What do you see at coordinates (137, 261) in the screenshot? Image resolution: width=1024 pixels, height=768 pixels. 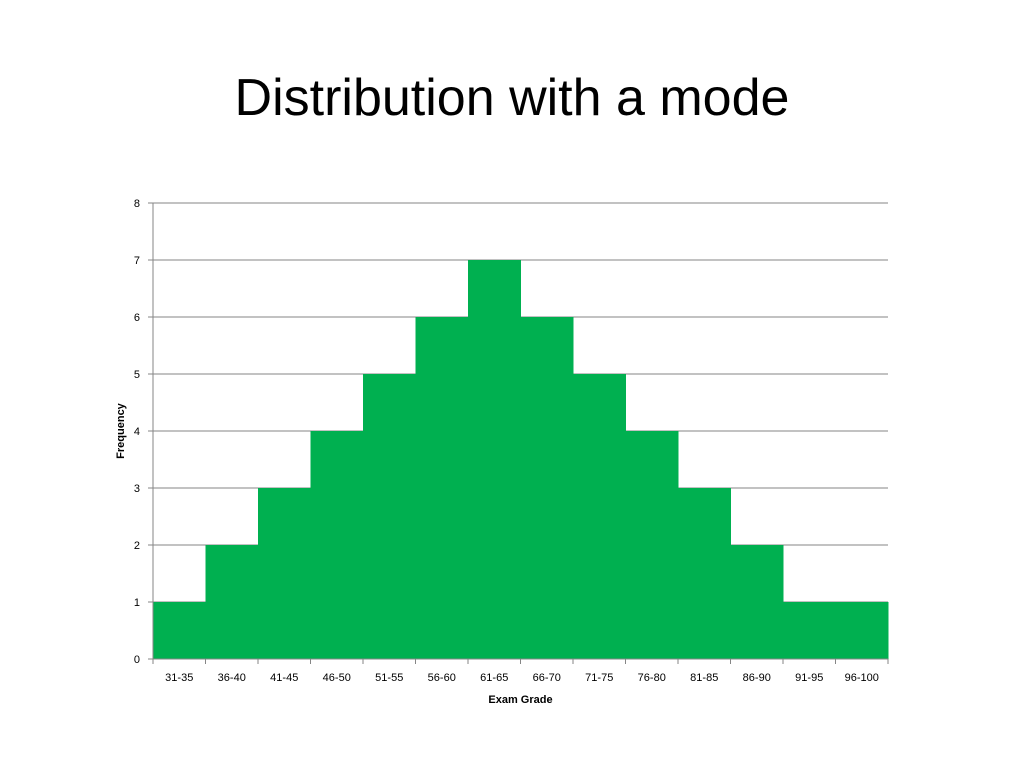 I see `y-tick-label: 7` at bounding box center [137, 261].